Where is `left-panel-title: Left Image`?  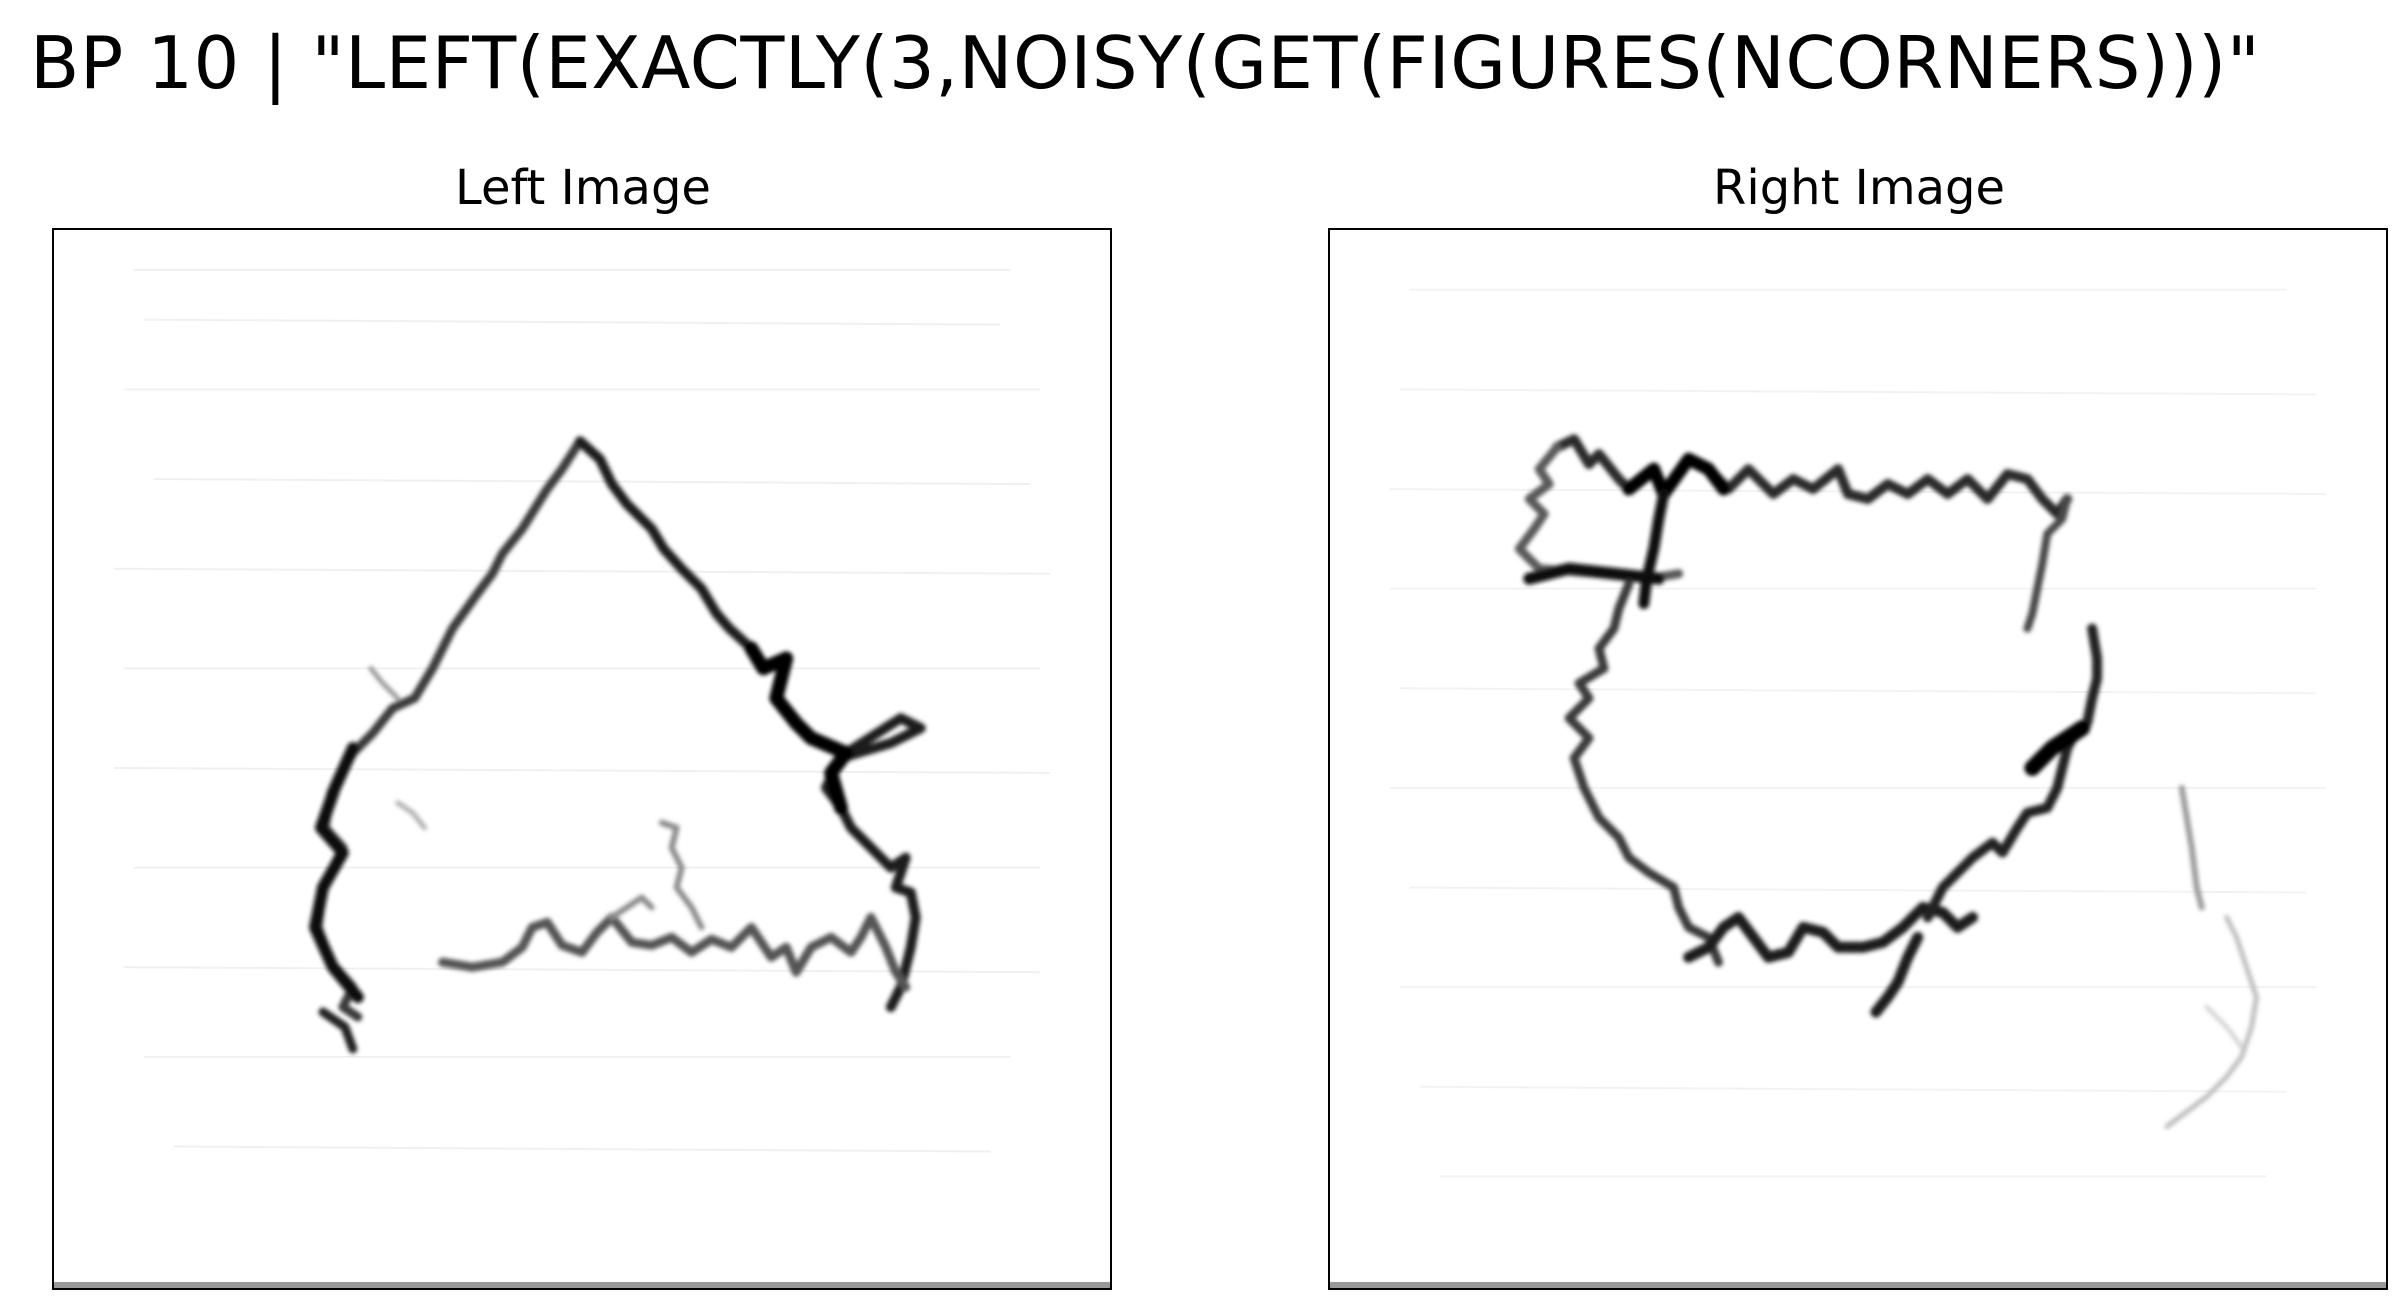 left-panel-title: Left Image is located at coordinates (583, 188).